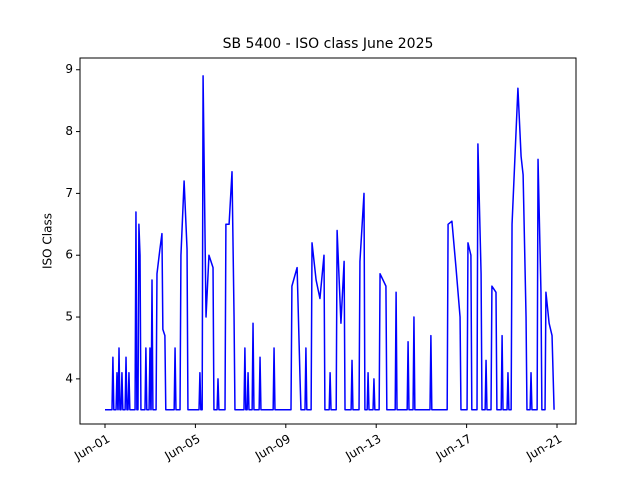 This screenshot has height=480, width=640. Describe the element at coordinates (69, 317) in the screenshot. I see `y-tick-label: 5` at that location.